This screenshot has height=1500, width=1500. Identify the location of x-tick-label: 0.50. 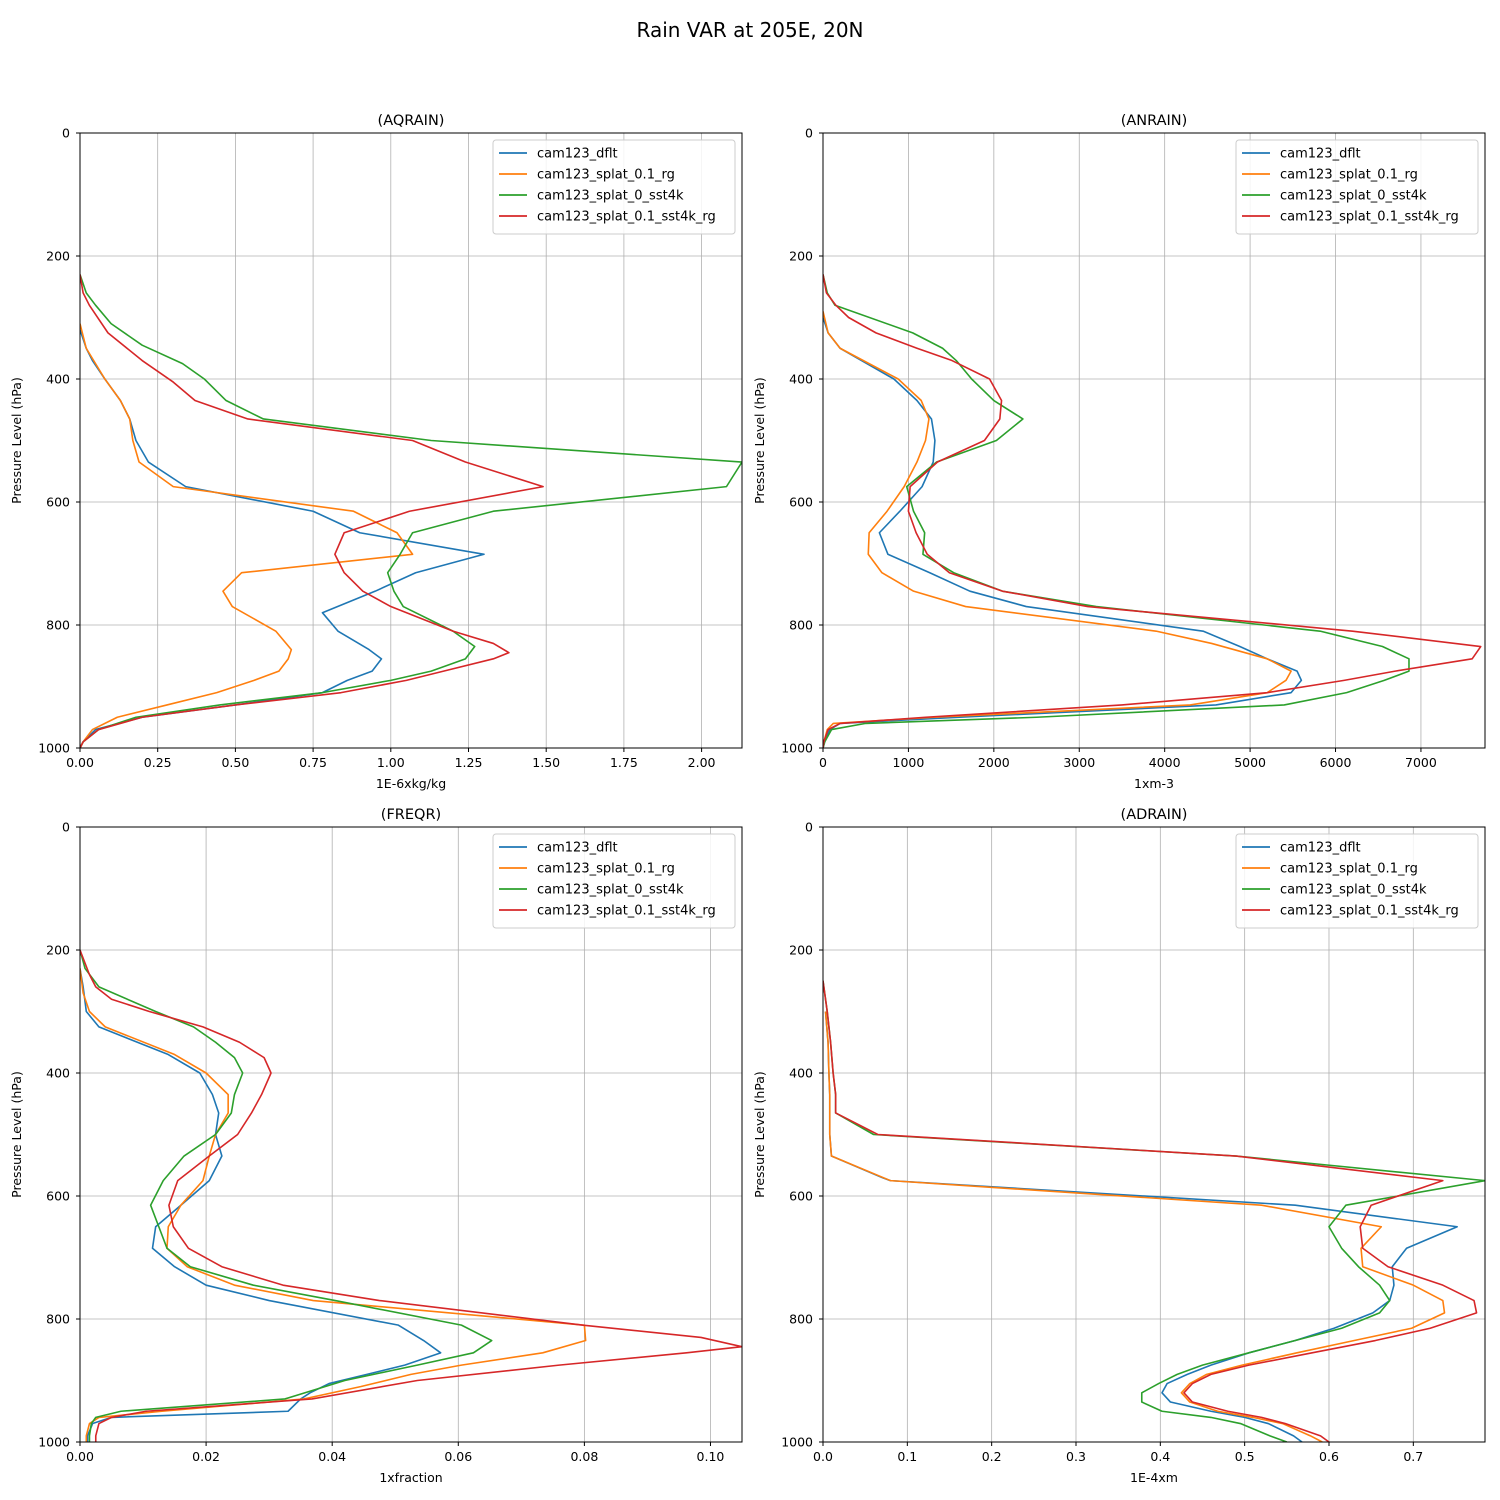
(235, 762).